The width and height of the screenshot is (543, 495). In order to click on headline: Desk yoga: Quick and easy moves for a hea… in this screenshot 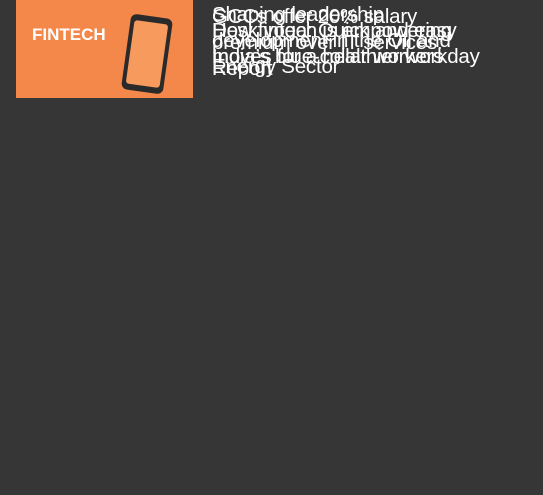, I will do `click(377, 44)`.